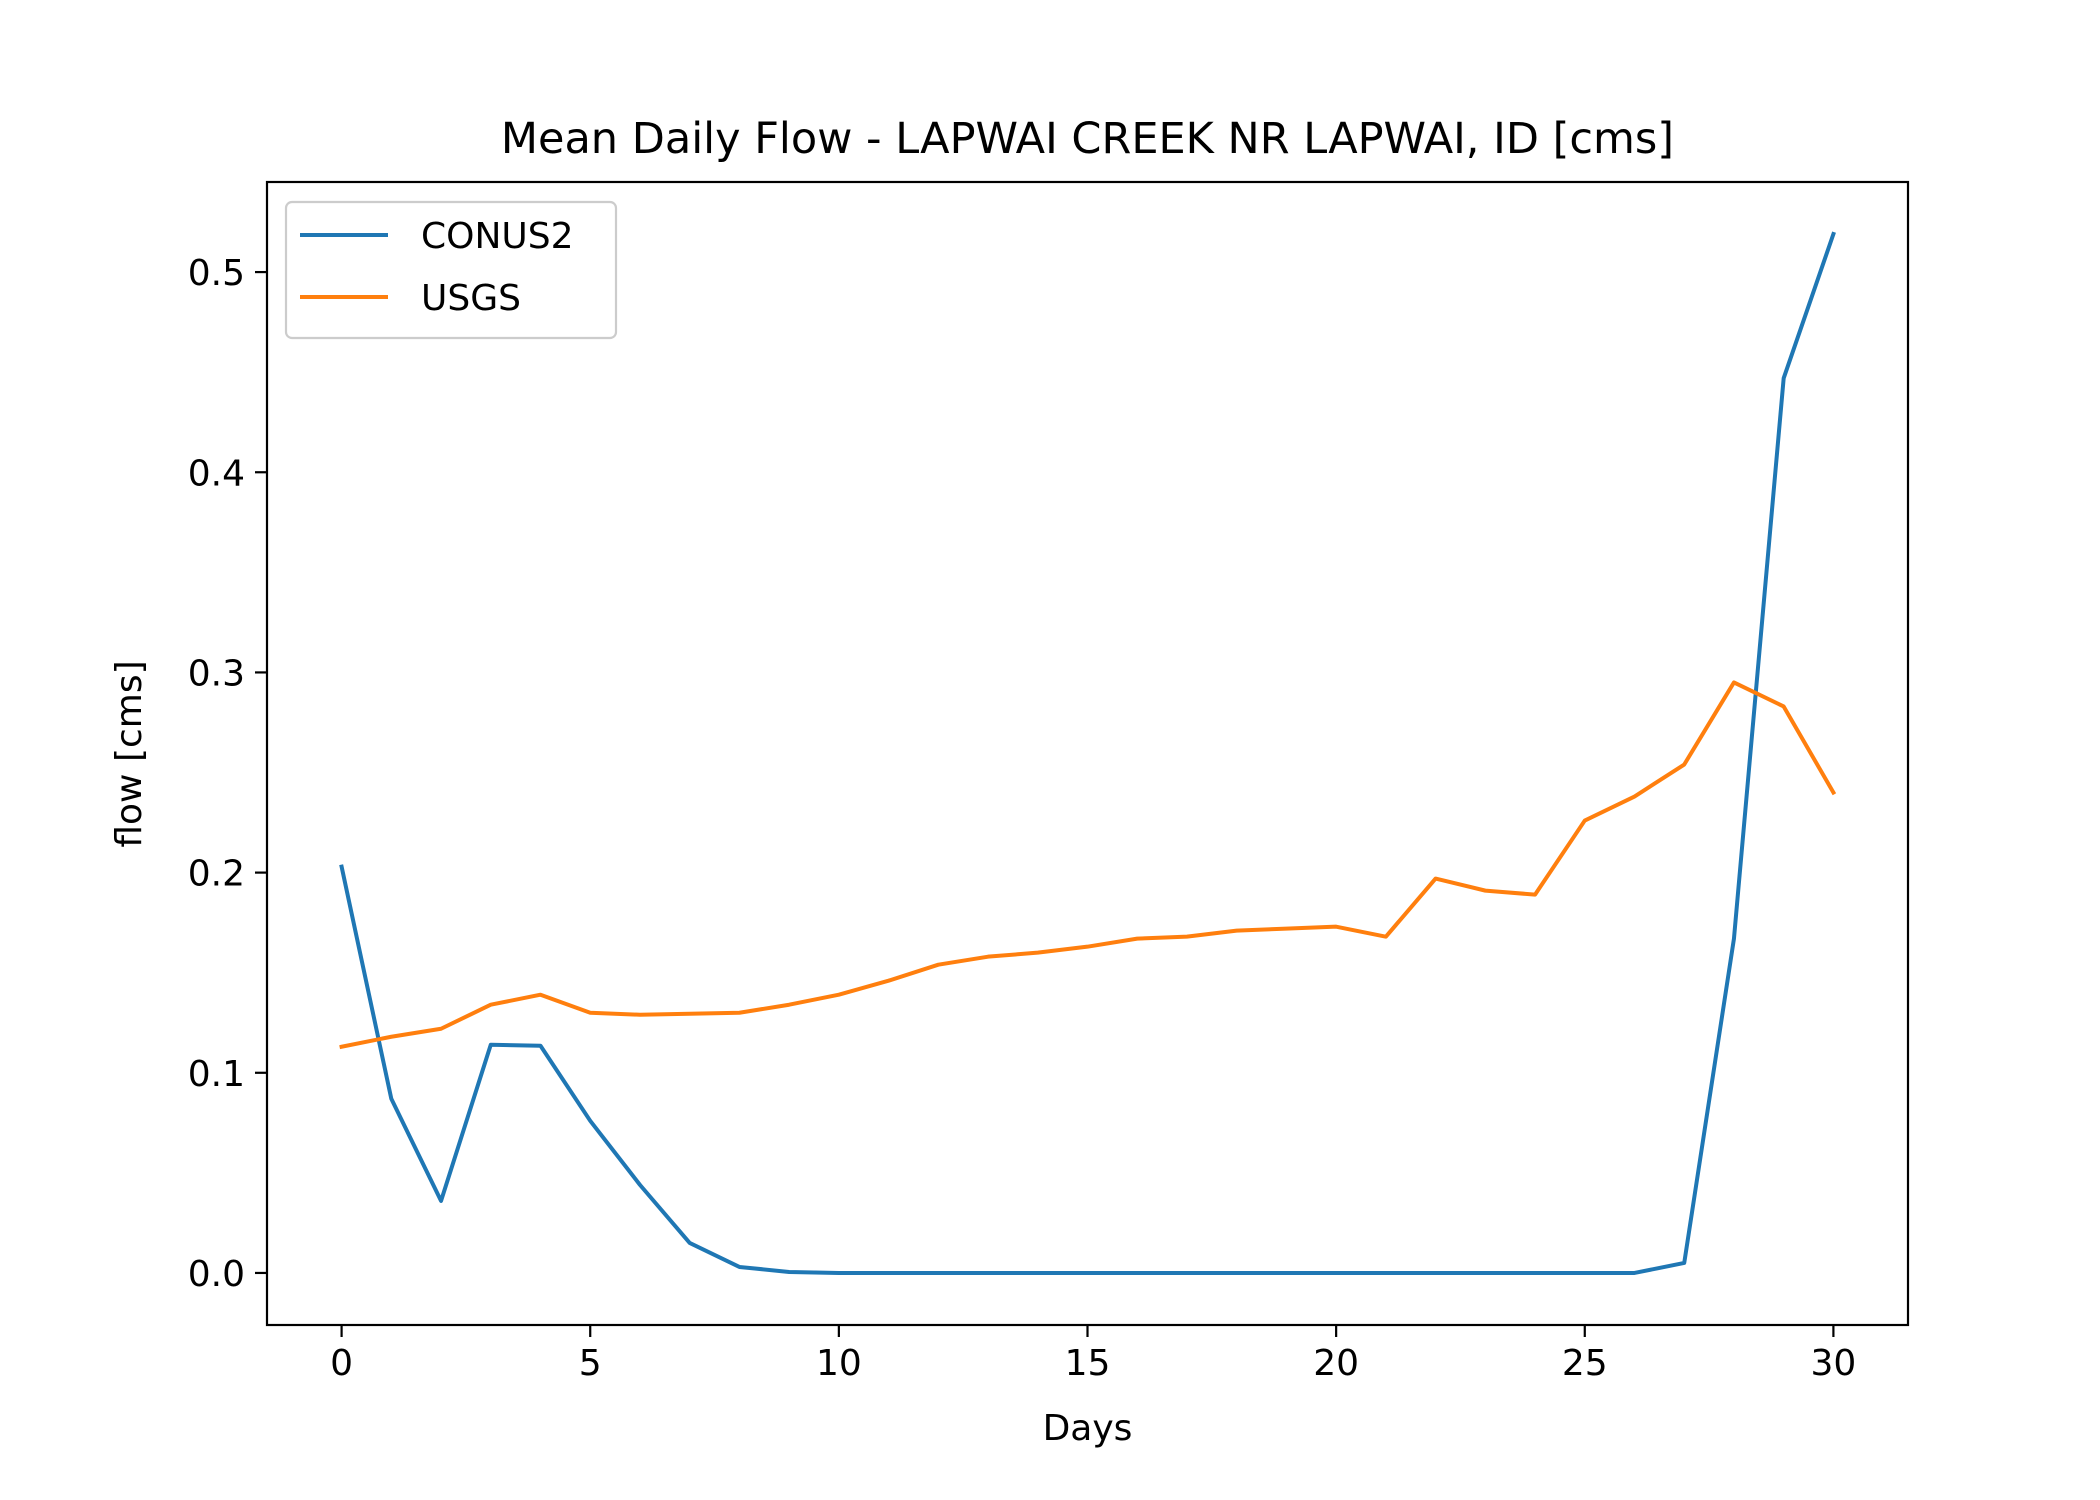 The image size is (2100, 1500). What do you see at coordinates (216, 1274) in the screenshot?
I see `y-tick-label: 0.0` at bounding box center [216, 1274].